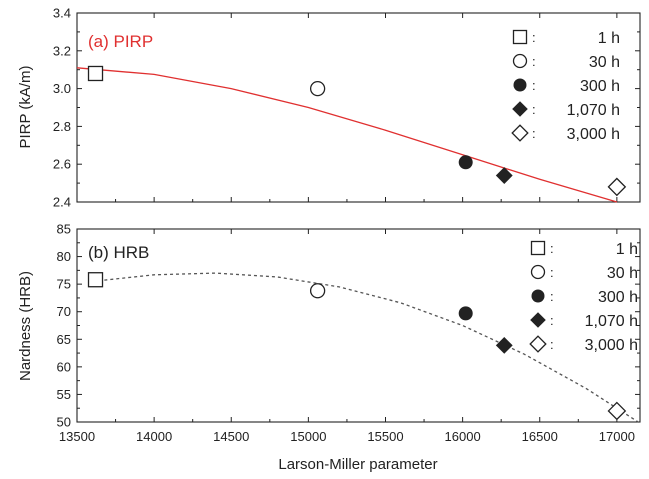 This screenshot has width=649, height=479. What do you see at coordinates (463, 436) in the screenshot?
I see `x-tick-label: 16000` at bounding box center [463, 436].